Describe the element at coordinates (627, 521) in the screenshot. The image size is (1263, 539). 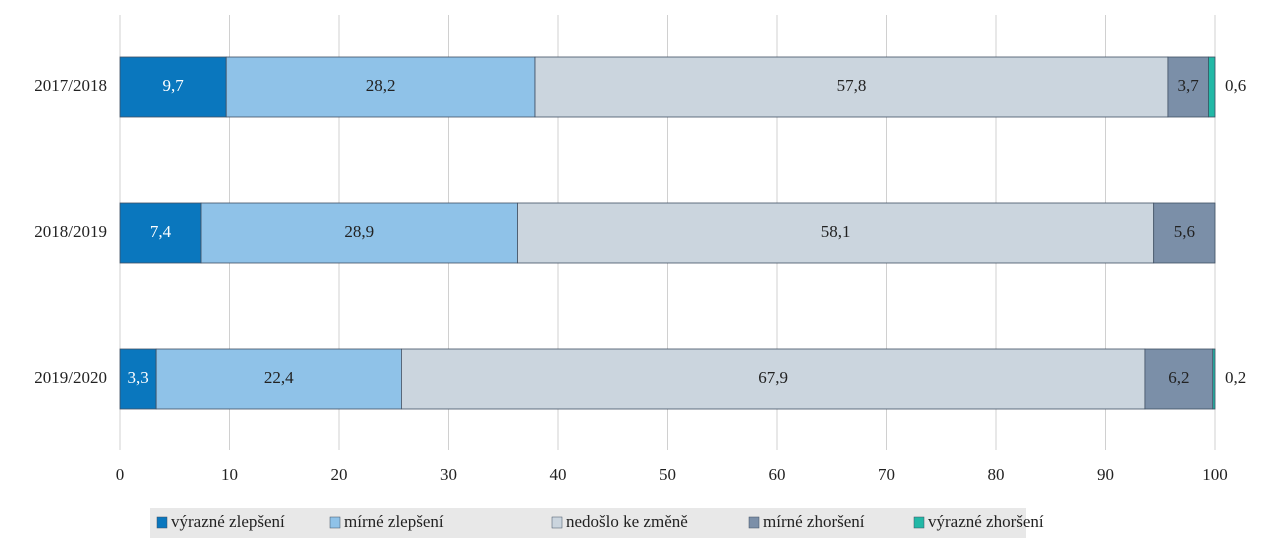
I see `legend-label: nedošlo ke změně` at that location.